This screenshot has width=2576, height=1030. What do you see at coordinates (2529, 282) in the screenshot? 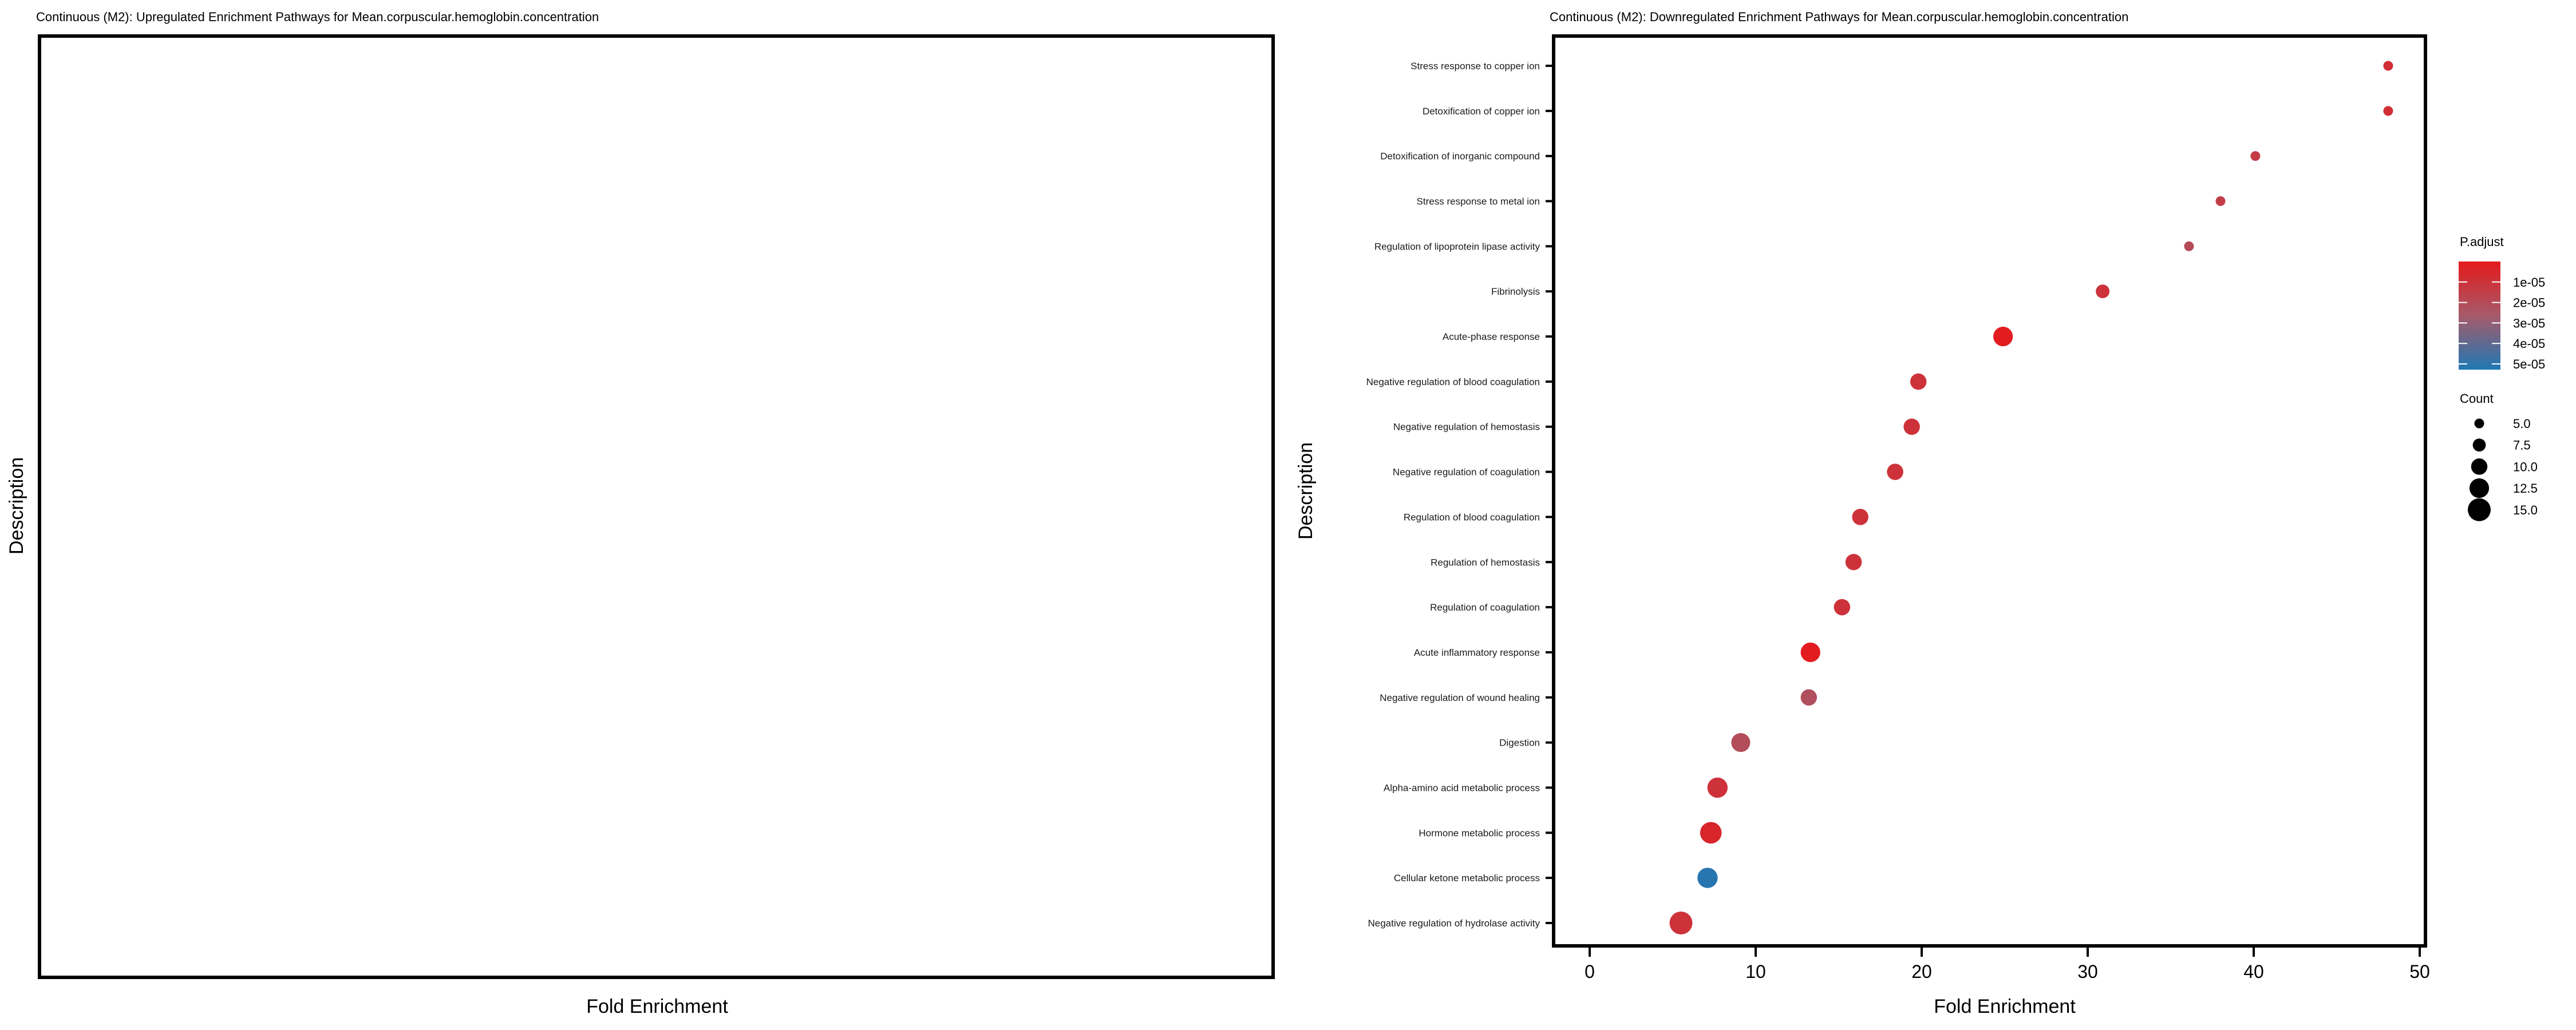
I see `color-tick-label: 1e-05` at bounding box center [2529, 282].